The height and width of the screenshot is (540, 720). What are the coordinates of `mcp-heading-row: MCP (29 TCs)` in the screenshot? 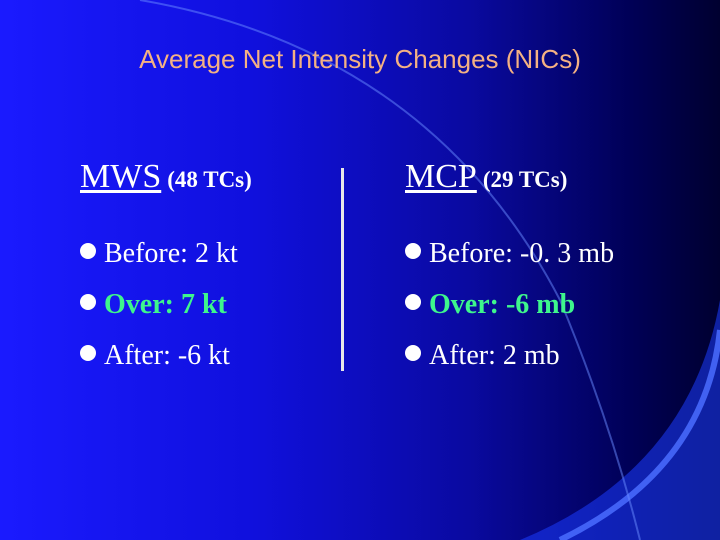 It's located at (509, 177).